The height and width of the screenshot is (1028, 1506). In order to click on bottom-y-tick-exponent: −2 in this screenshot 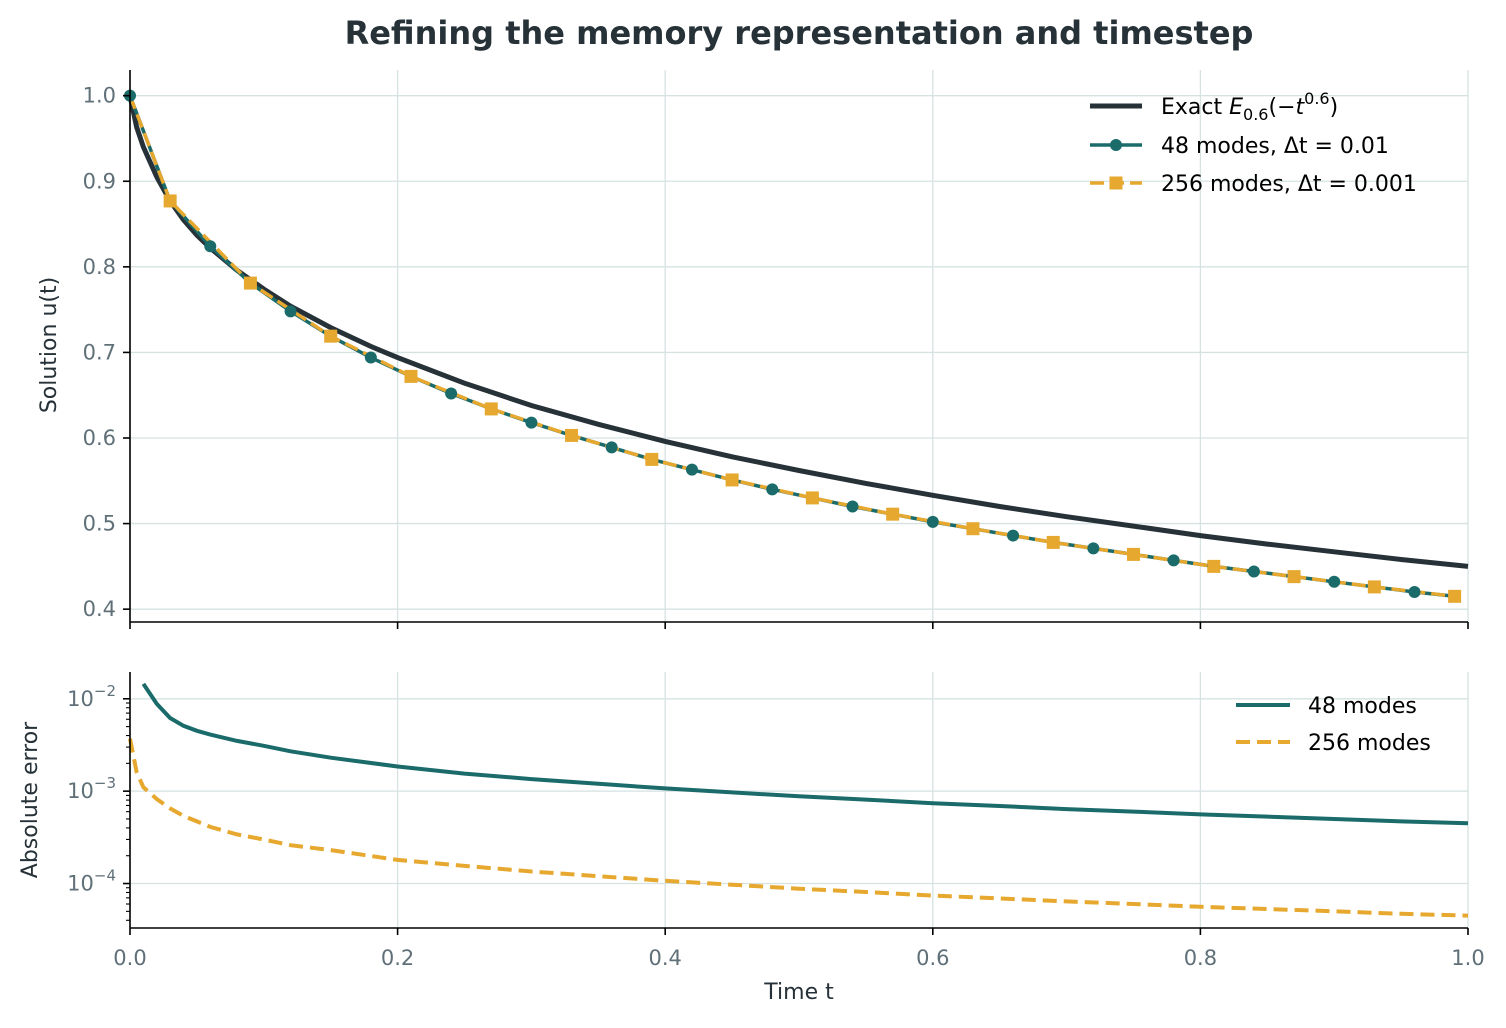, I will do `click(105, 691)`.